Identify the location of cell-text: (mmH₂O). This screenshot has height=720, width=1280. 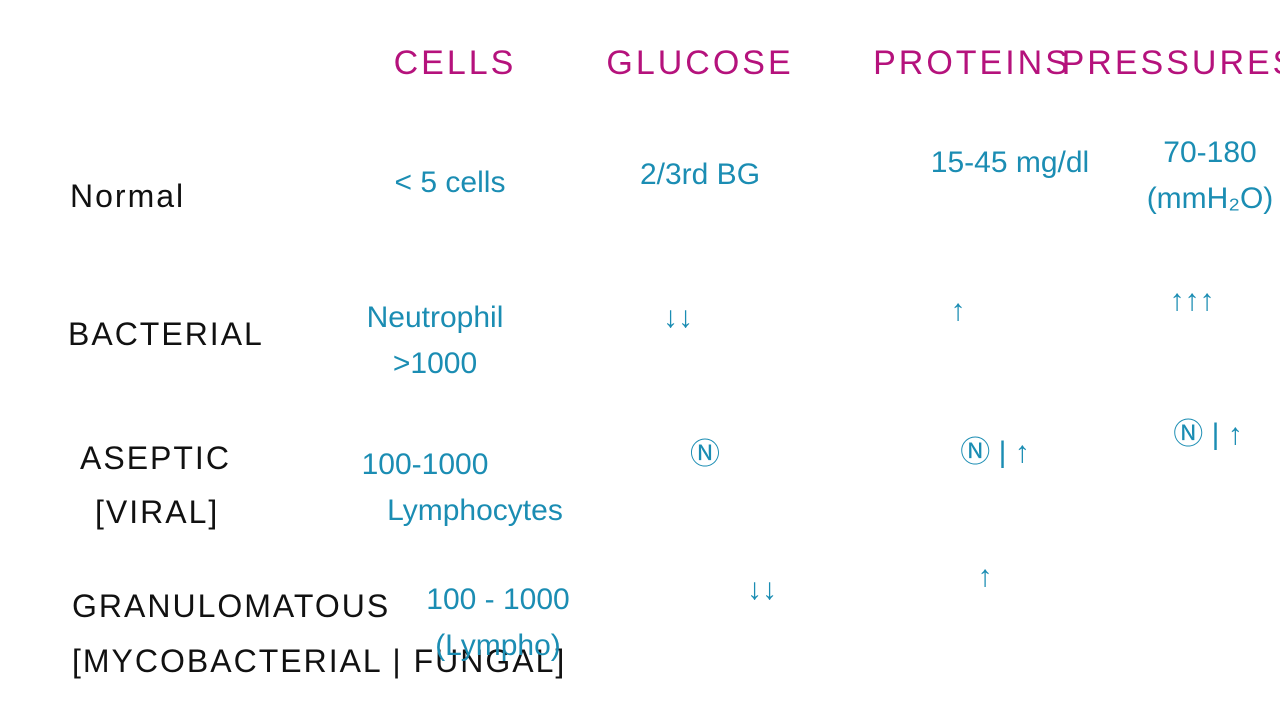
(1210, 198).